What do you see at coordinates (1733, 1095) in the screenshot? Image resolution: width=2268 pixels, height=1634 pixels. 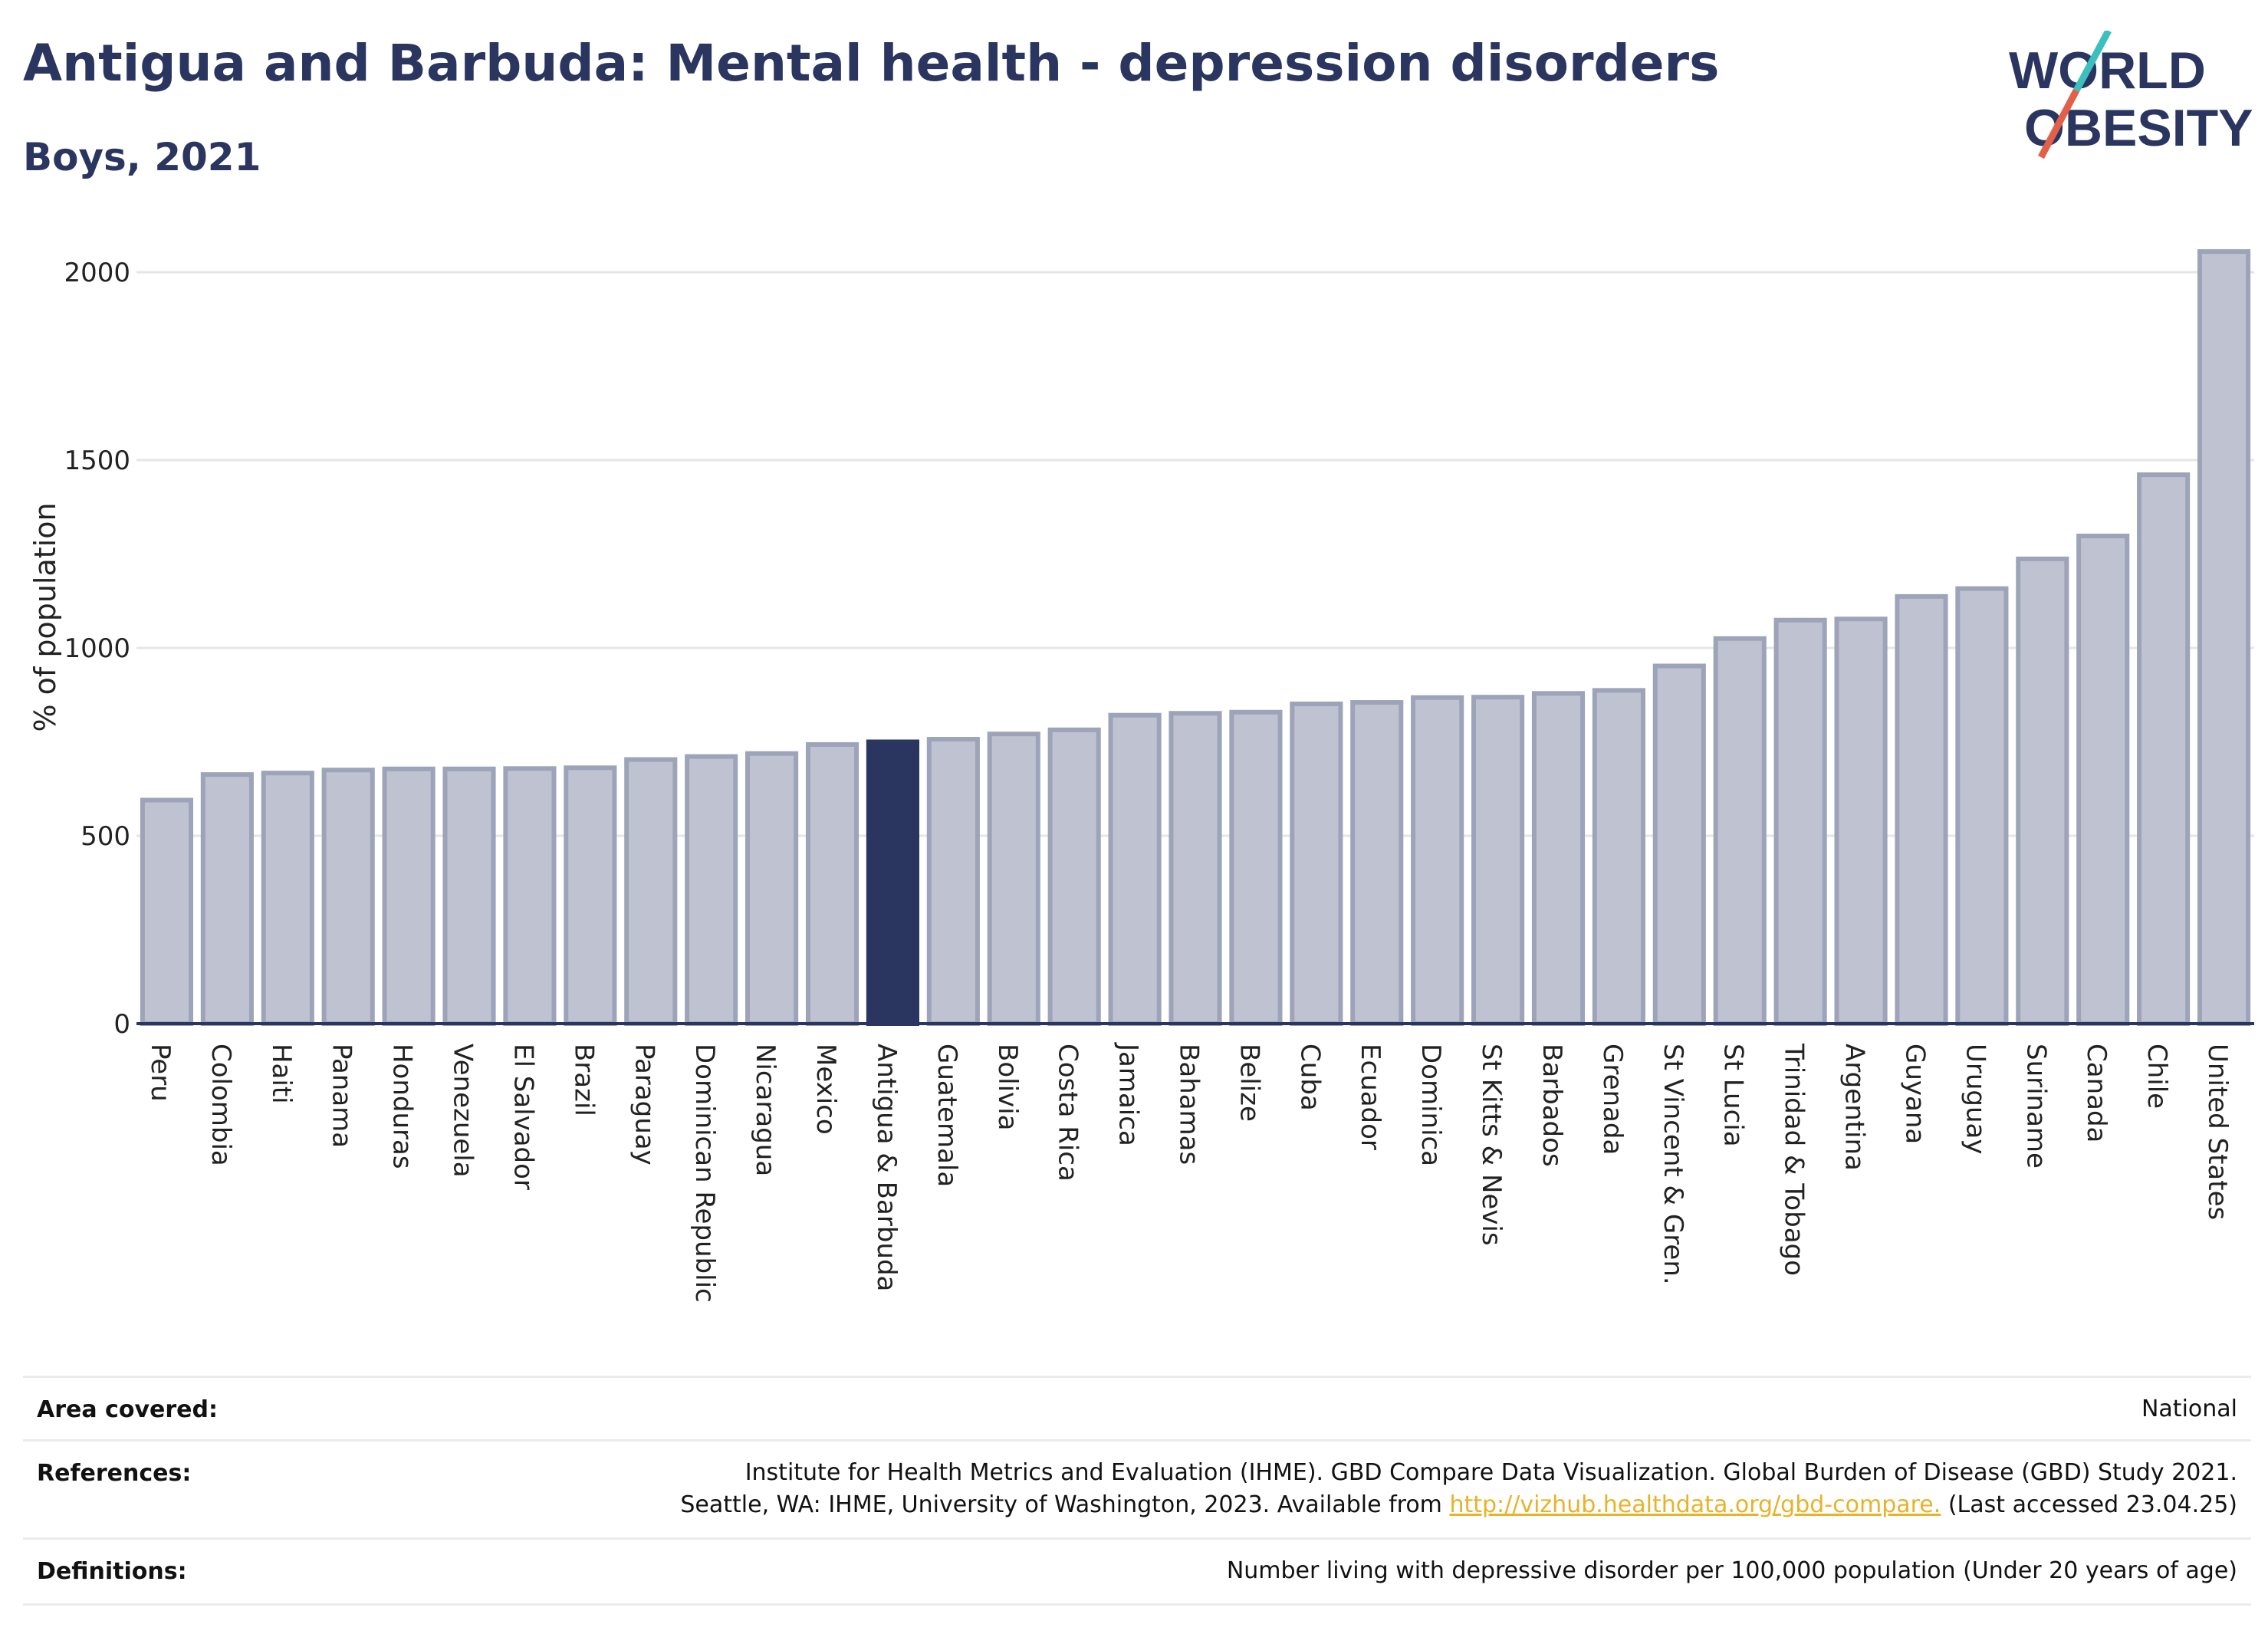 I see `x-tick-label: St Lucia` at bounding box center [1733, 1095].